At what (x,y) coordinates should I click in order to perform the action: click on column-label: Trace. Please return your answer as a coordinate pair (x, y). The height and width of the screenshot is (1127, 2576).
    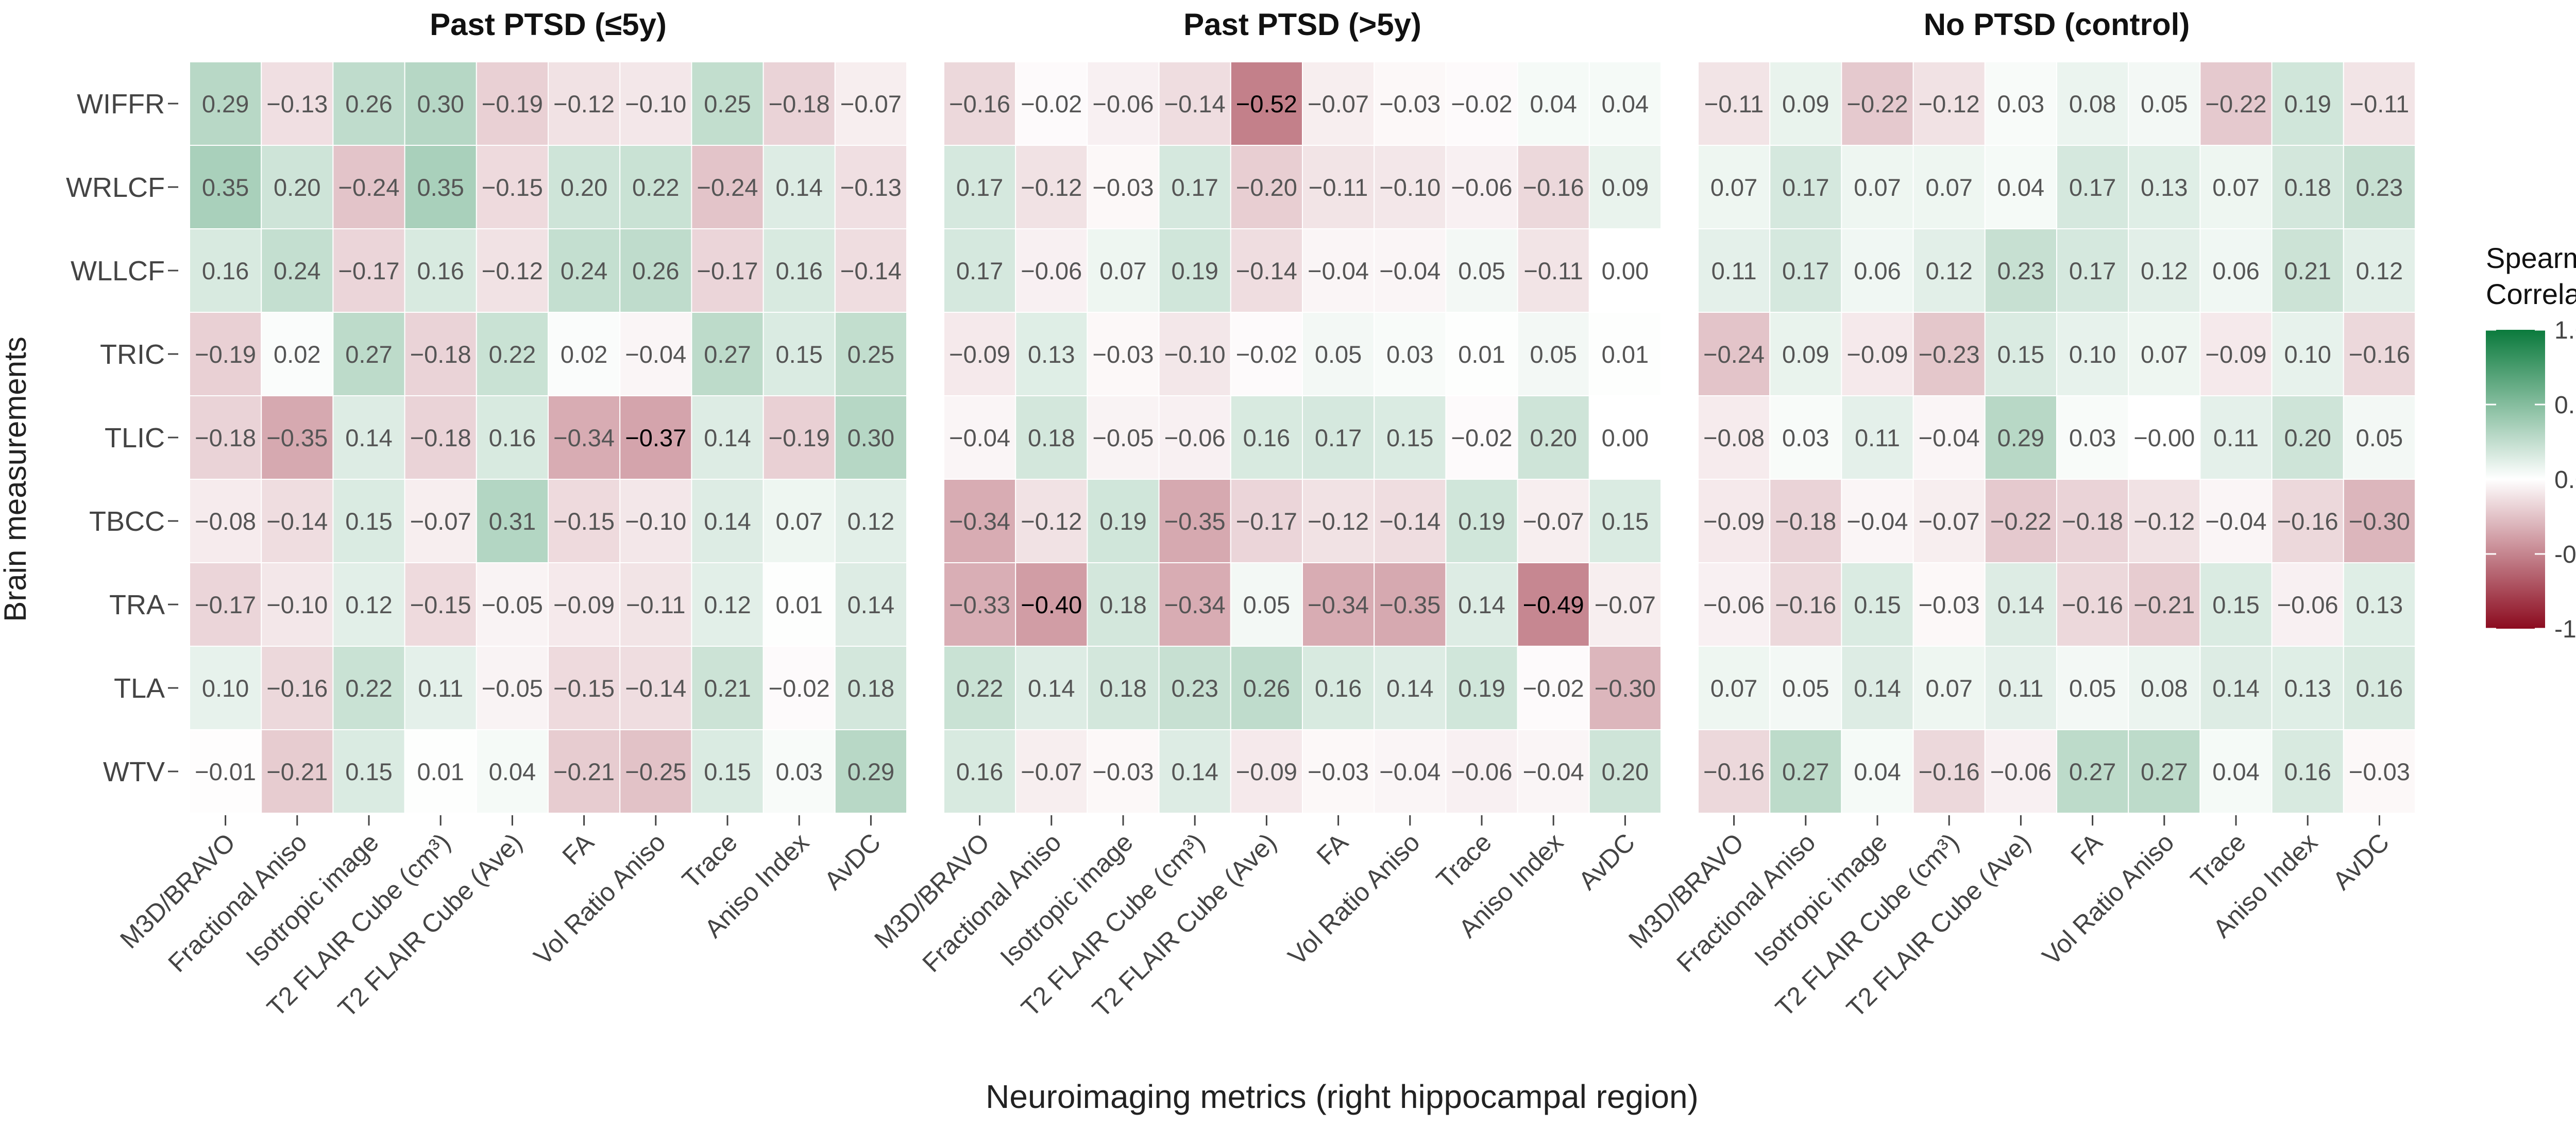
    Looking at the image, I should click on (709, 861).